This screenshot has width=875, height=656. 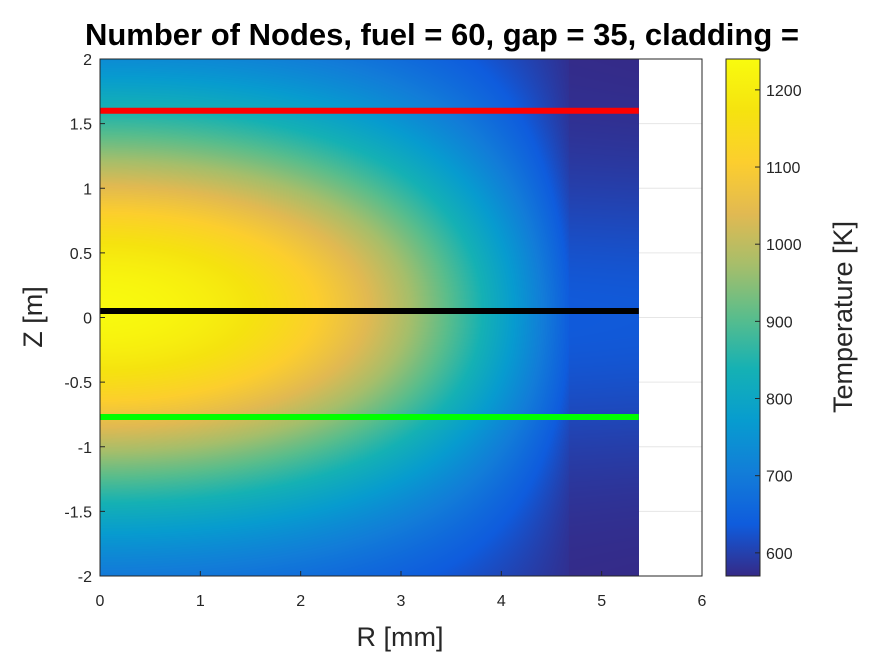 What do you see at coordinates (33, 317) in the screenshot?
I see `y-axis-label: Z [m]` at bounding box center [33, 317].